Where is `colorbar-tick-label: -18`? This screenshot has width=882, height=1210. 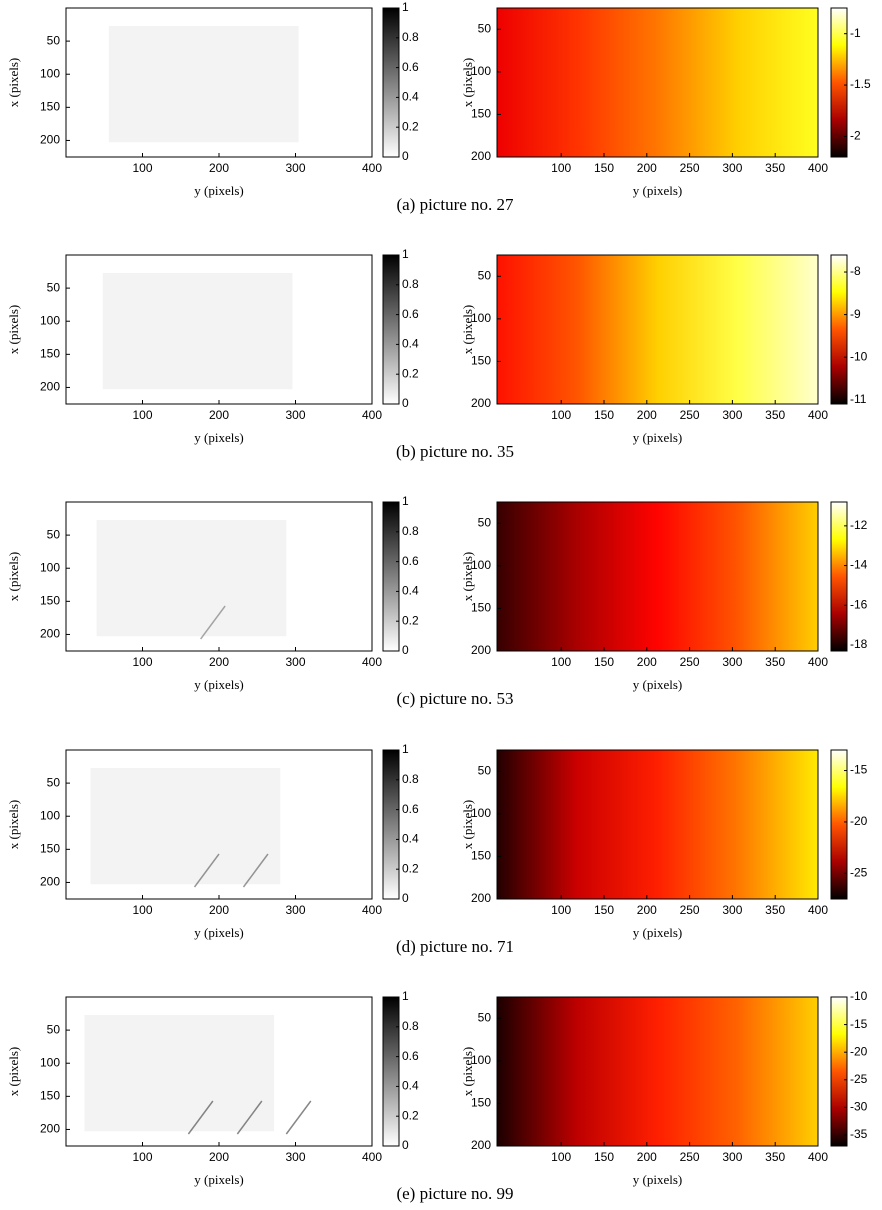
colorbar-tick-label: -18 is located at coordinates (859, 644).